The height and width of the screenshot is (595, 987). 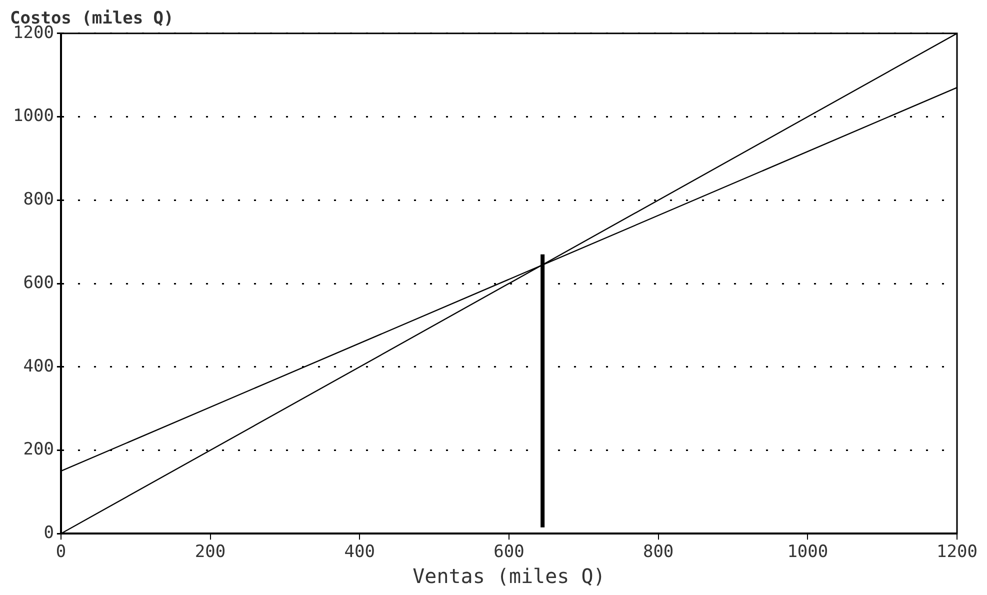 What do you see at coordinates (210, 552) in the screenshot?
I see `x-tick-label: 200` at bounding box center [210, 552].